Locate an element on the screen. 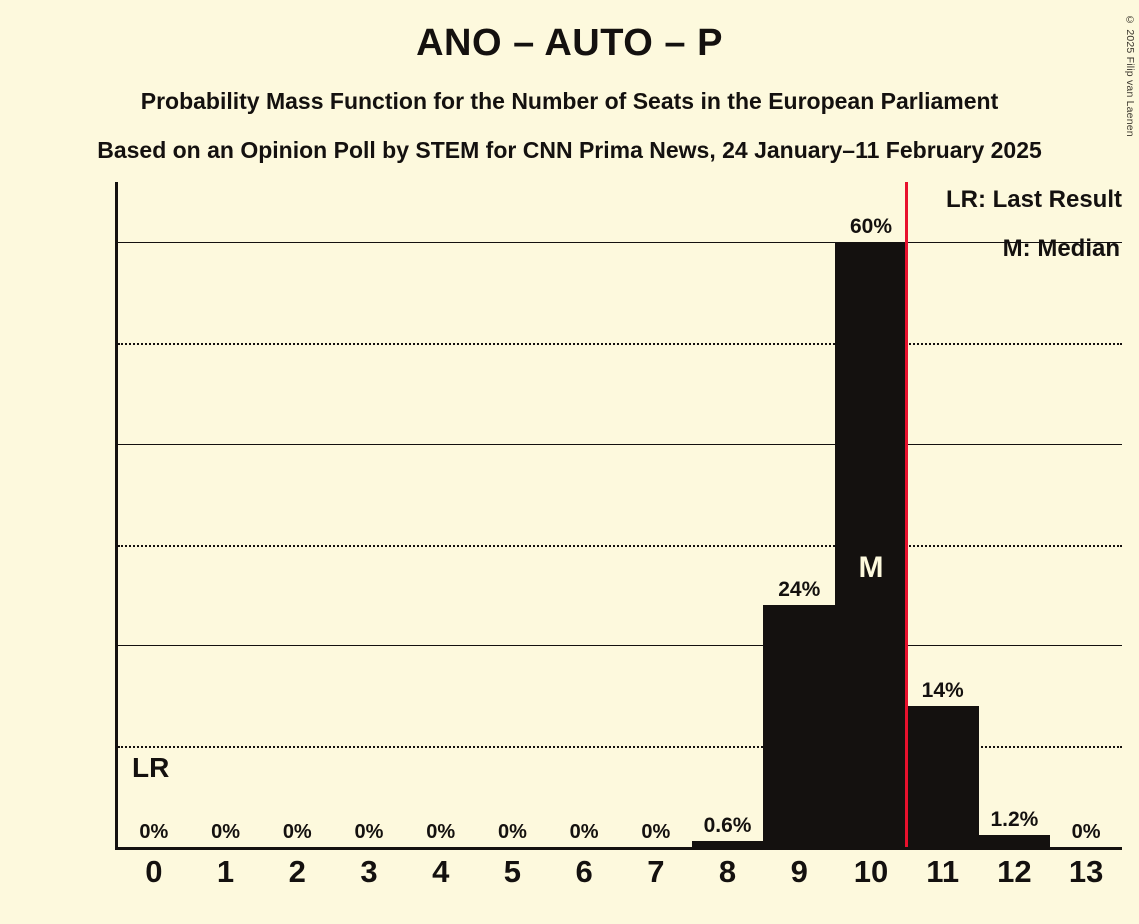 The height and width of the screenshot is (924, 1139). y-axis-line is located at coordinates (116, 514).